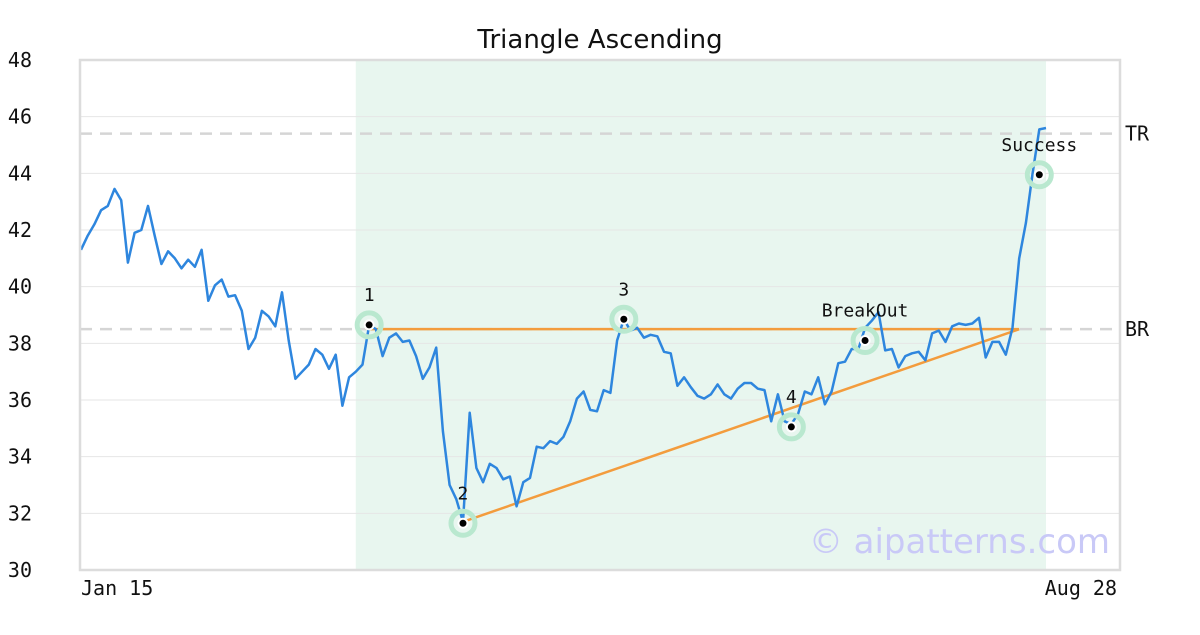  Describe the element at coordinates (20, 287) in the screenshot. I see `y-tick-label-40: 40` at that location.